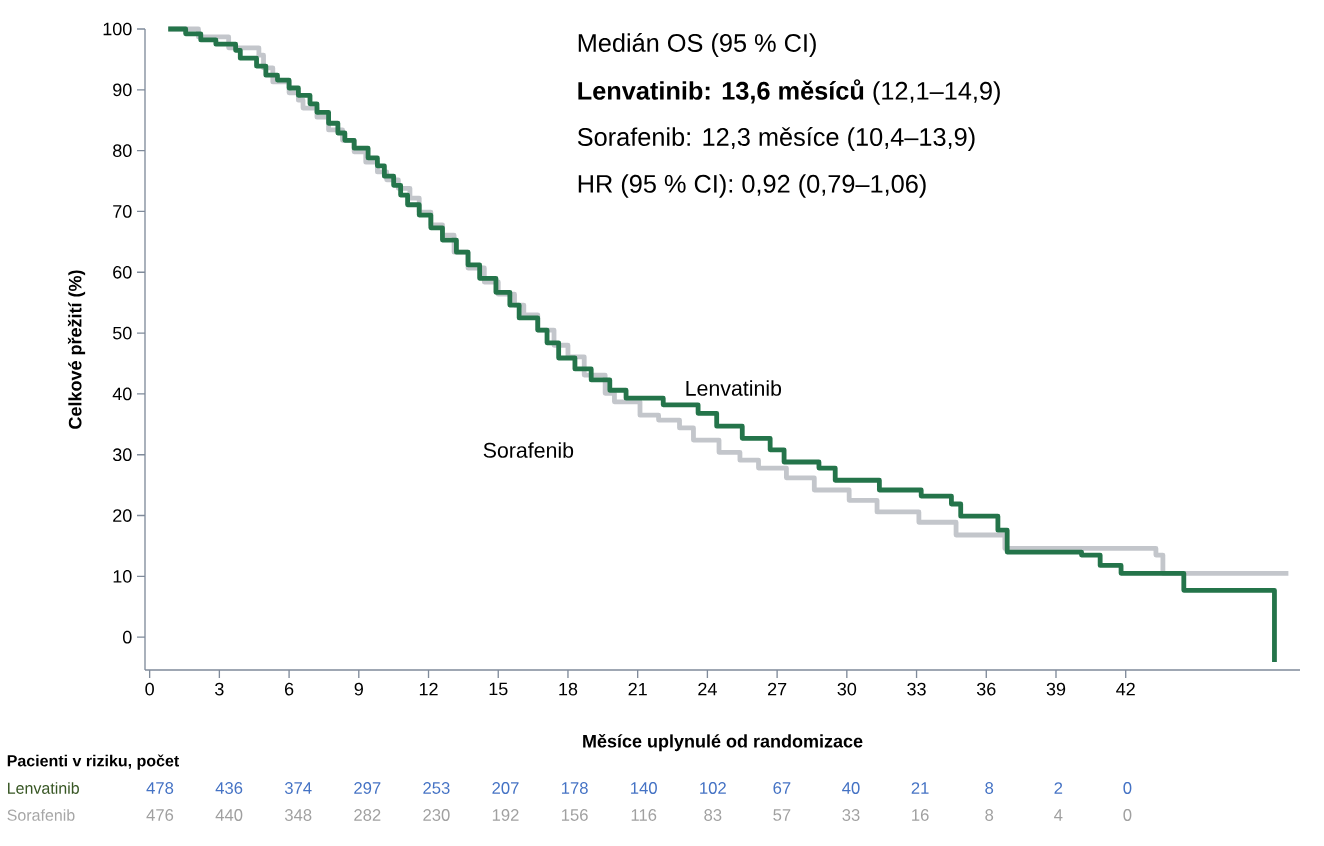 Image resolution: width=1324 pixels, height=846 pixels. I want to click on text: 440, so click(229, 815).